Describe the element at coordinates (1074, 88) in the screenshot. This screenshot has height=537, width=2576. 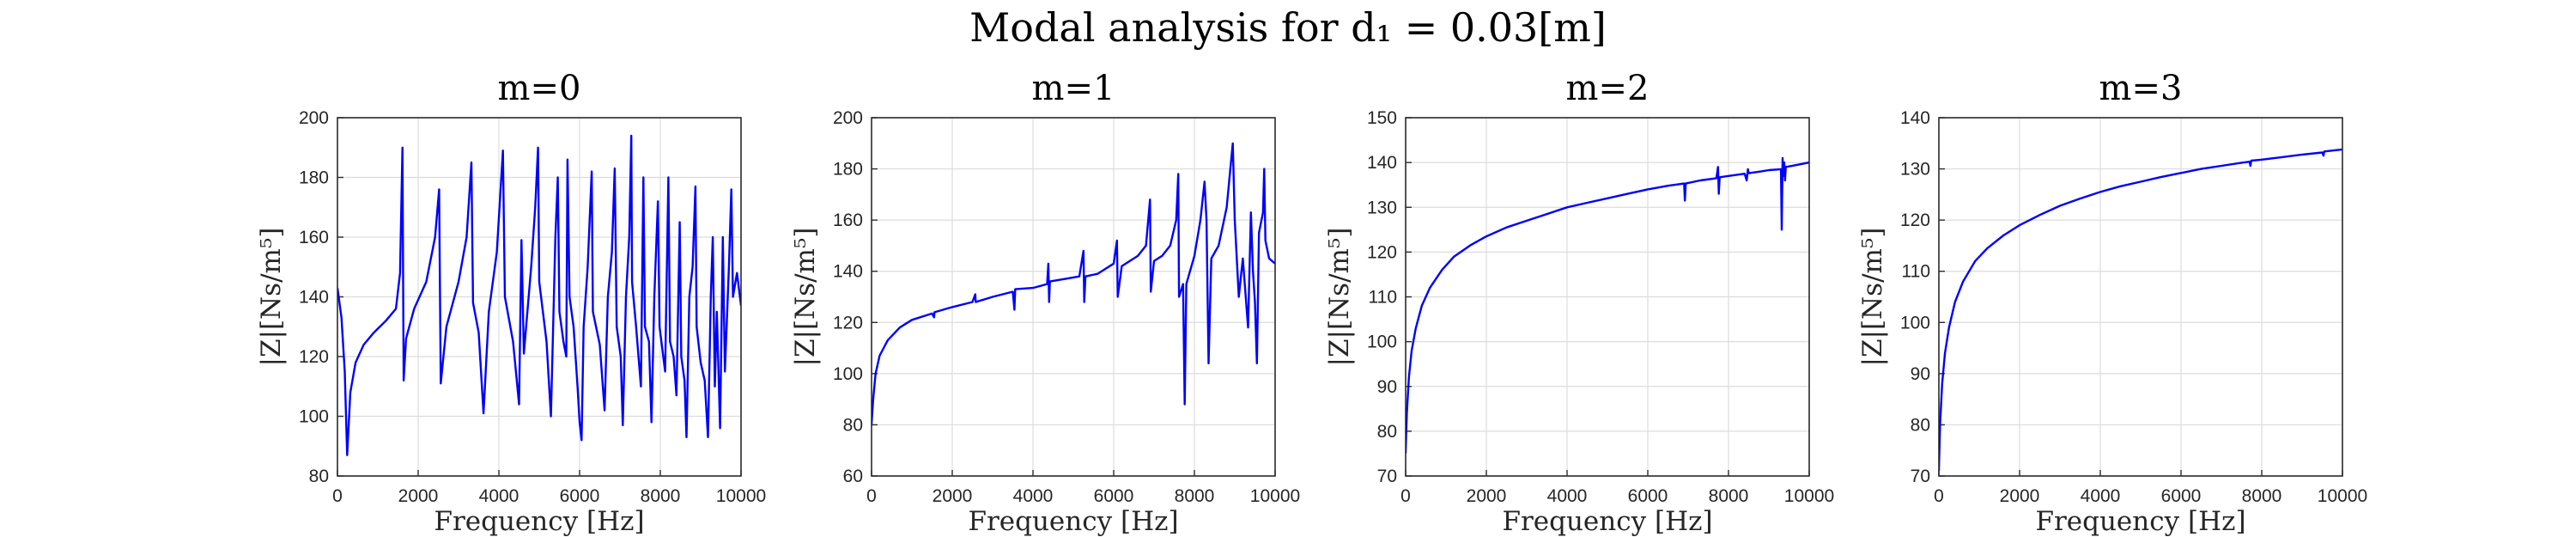
I see `subplot-title: m=1` at that location.